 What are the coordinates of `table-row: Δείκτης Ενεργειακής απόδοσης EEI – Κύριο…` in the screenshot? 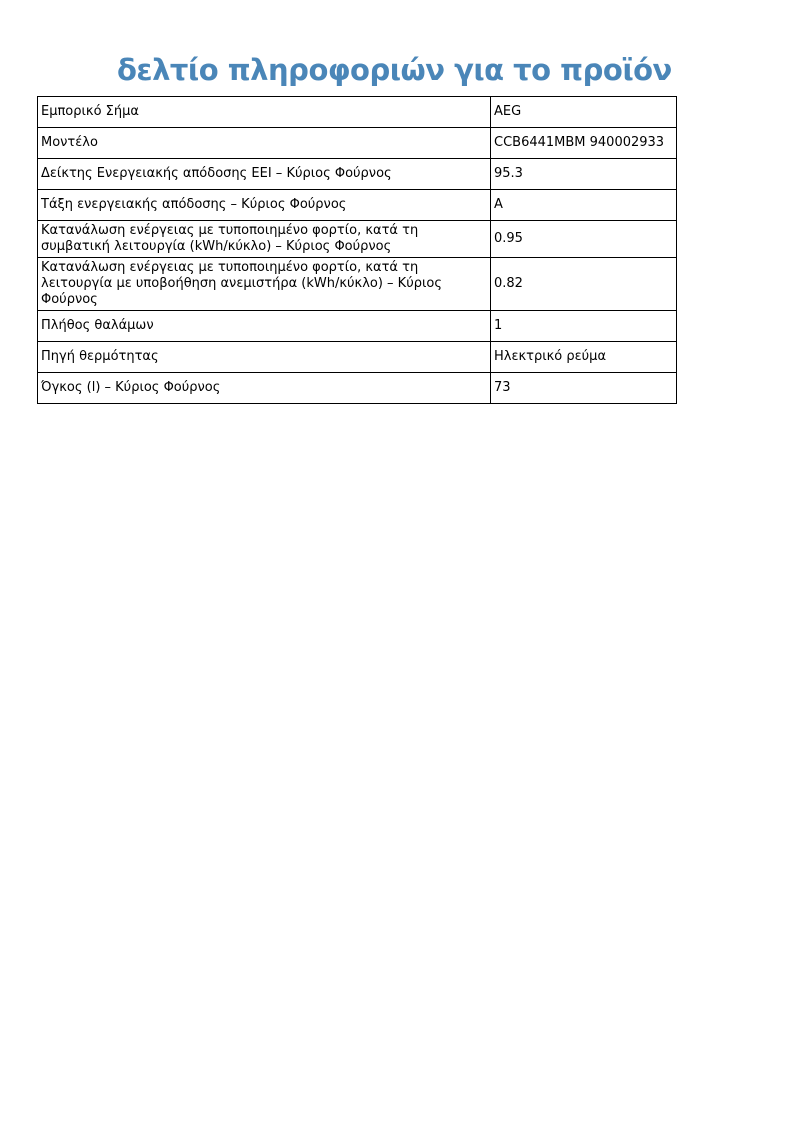 It's located at (357, 174).